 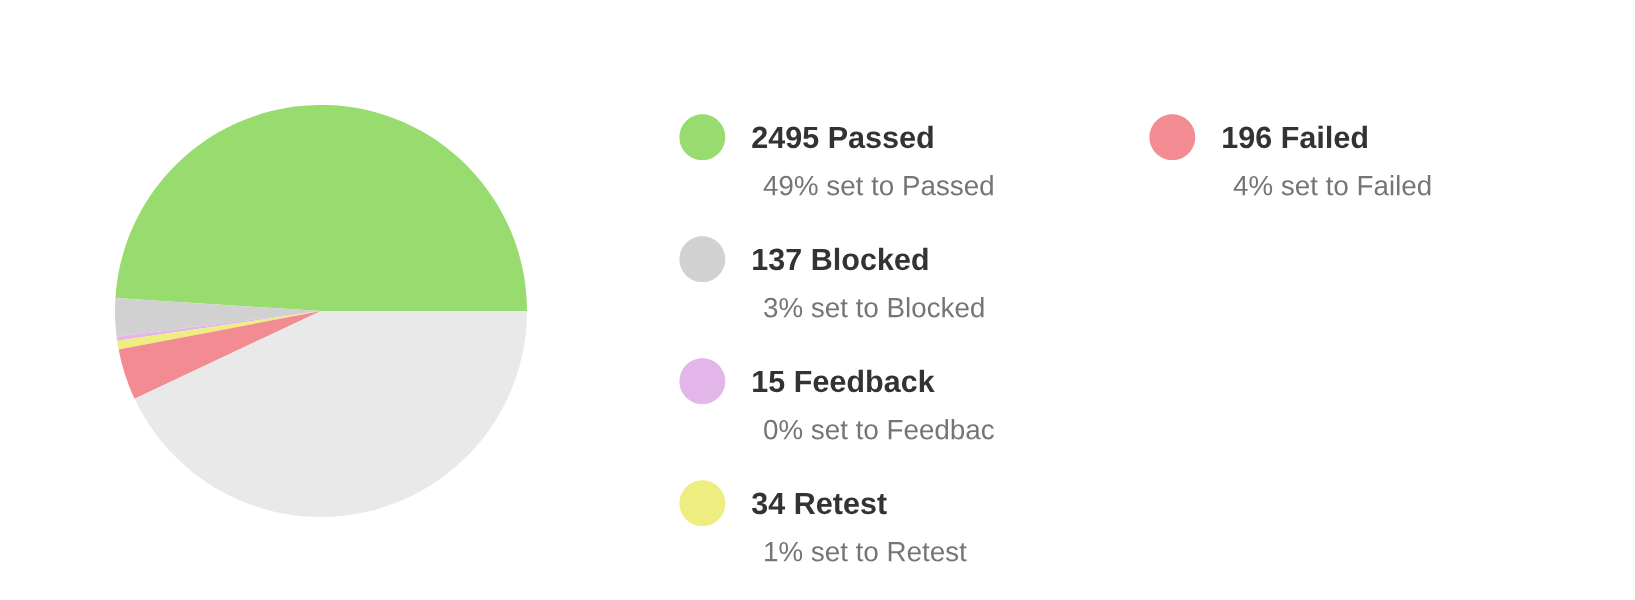 What do you see at coordinates (879, 429) in the screenshot?
I see `text: 0% set to Feedbac` at bounding box center [879, 429].